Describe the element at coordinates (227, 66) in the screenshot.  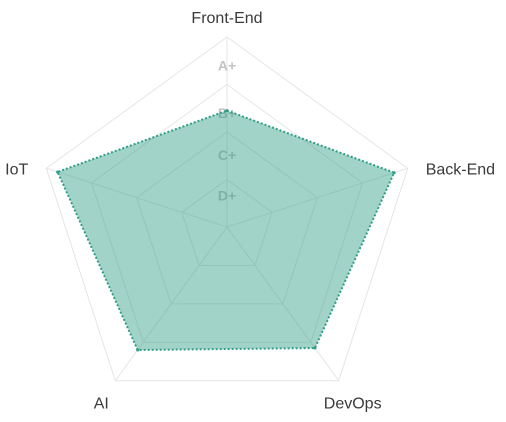
I see `scale-label-a-plus: A+` at that location.